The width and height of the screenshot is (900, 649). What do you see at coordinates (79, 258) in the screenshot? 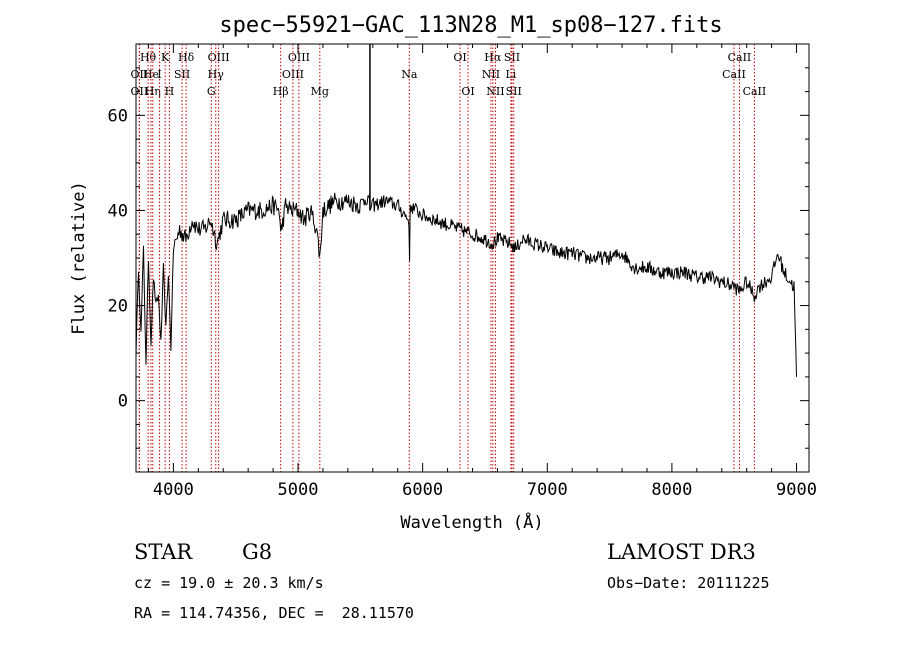
I see `y-axis-label: Flux (relative)` at bounding box center [79, 258].